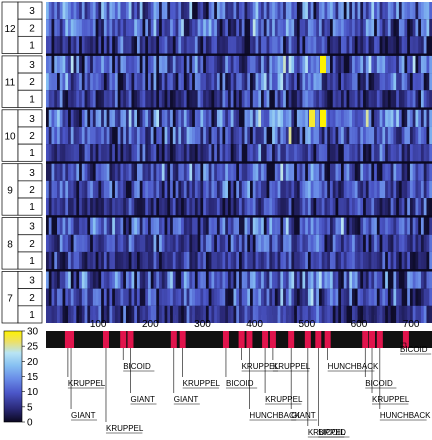 The height and width of the screenshot is (440, 432). Describe the element at coordinates (322, 64) in the screenshot. I see `hotspot-cell` at that location.